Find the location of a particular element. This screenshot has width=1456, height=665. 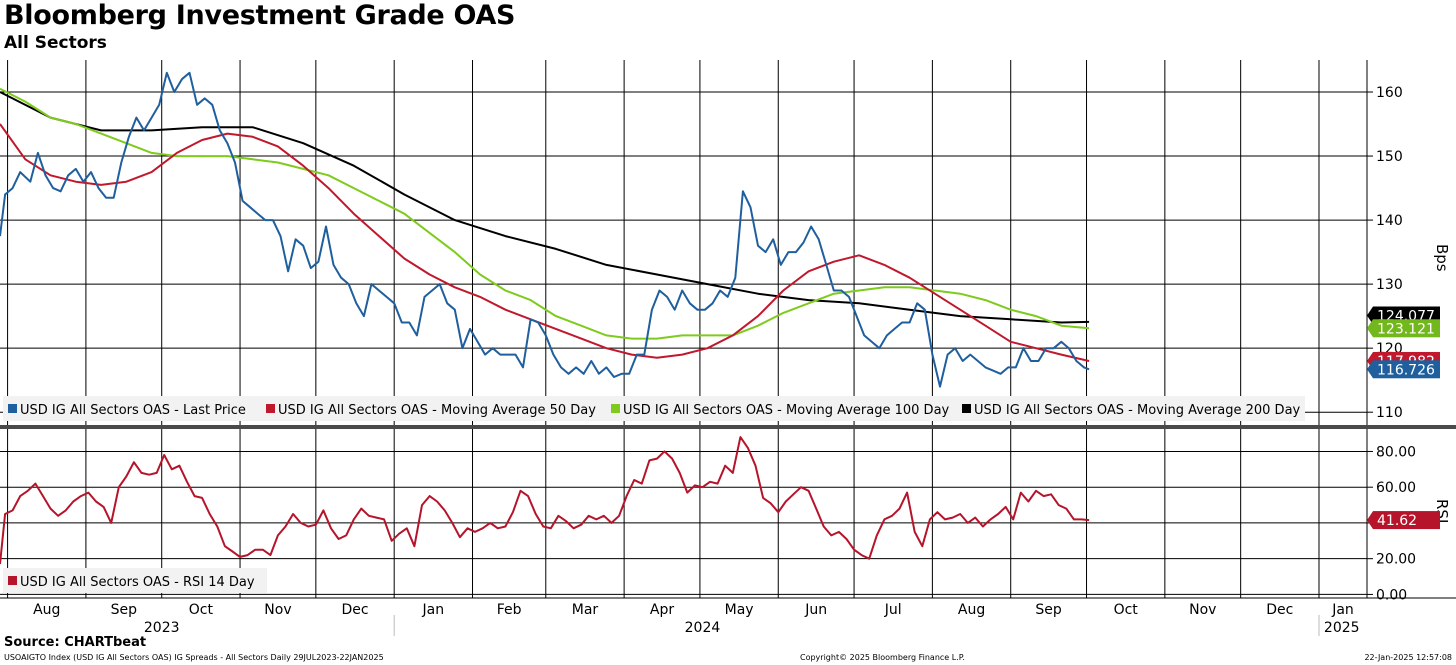

last-value-tag-ma100-bg is located at coordinates (1406, 328).